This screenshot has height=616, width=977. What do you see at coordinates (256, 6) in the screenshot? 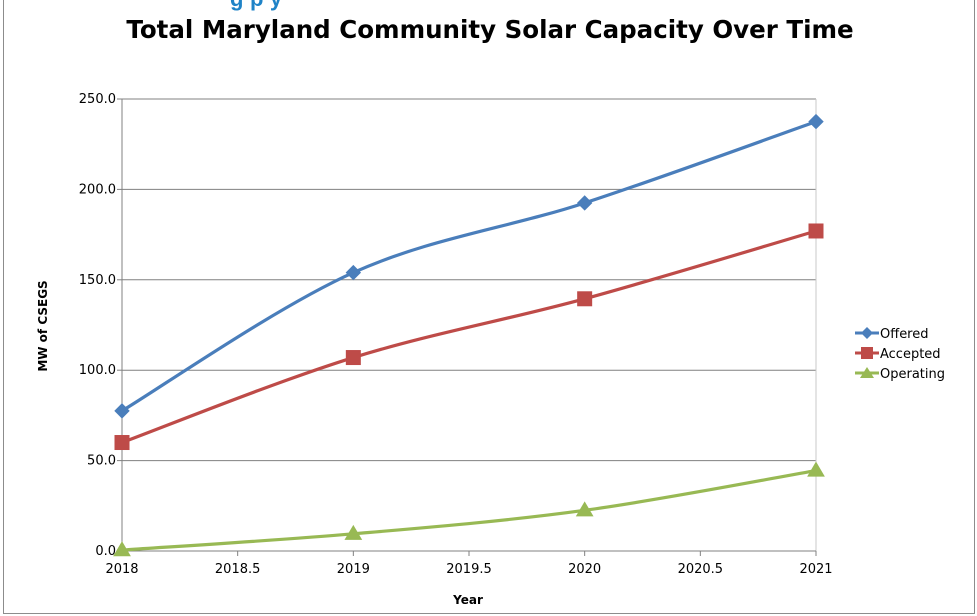
I see `cutoff-heading: g p y` at bounding box center [256, 6].